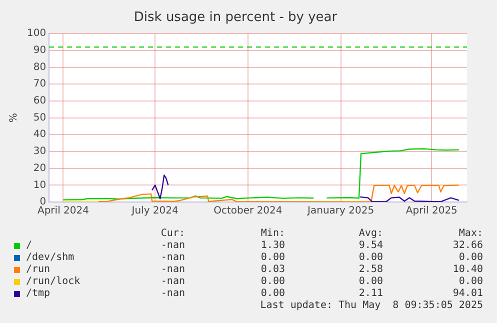 The image size is (497, 323). I want to click on legend-label: /, so click(29, 245).